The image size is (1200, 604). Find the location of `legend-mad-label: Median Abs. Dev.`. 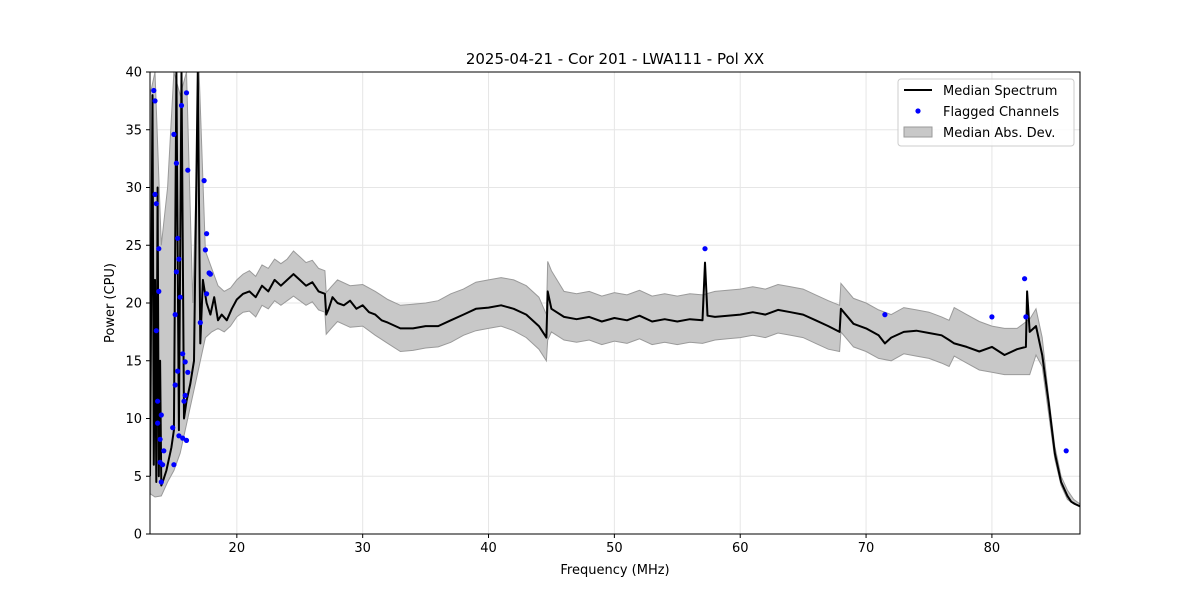

legend-mad-label: Median Abs. Dev. is located at coordinates (999, 133).